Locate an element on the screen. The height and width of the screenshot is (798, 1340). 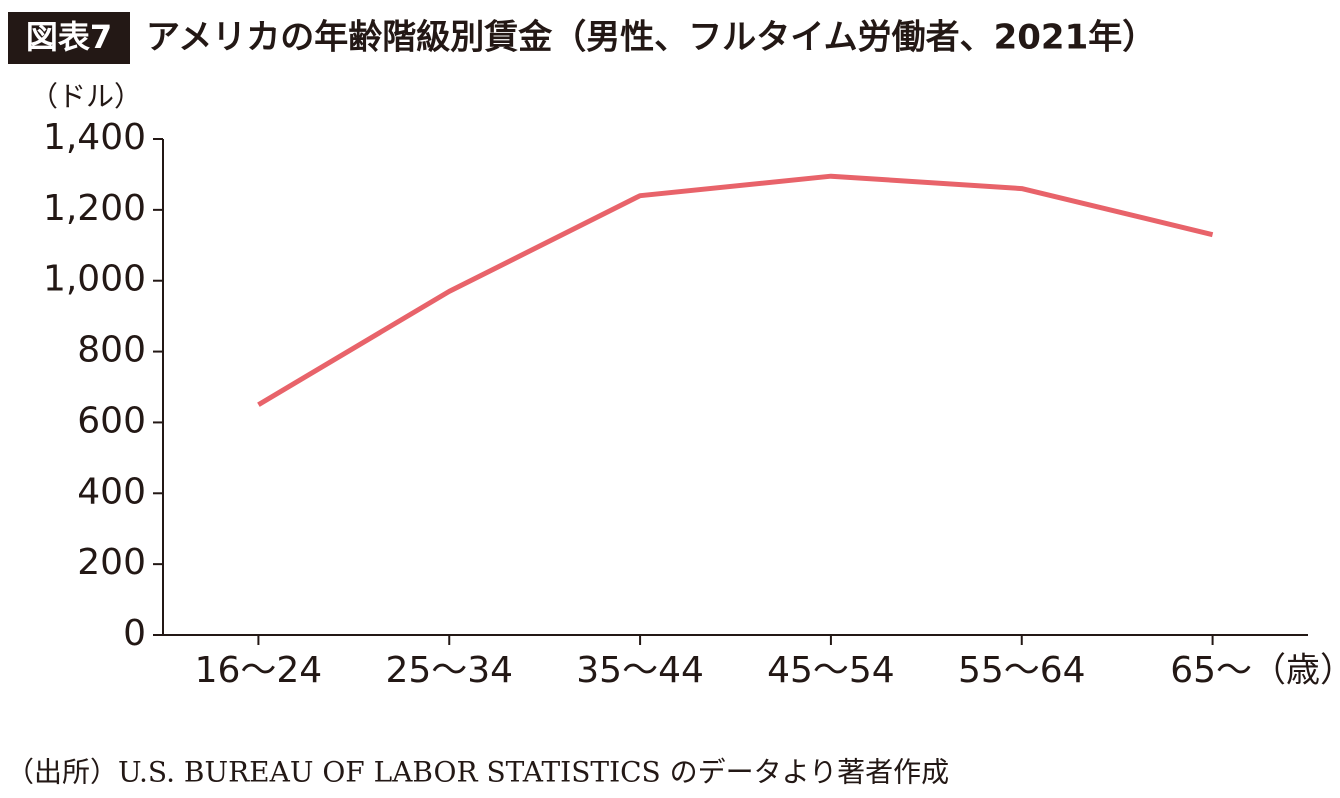
figure-label: 図表7 is located at coordinates (69, 37).